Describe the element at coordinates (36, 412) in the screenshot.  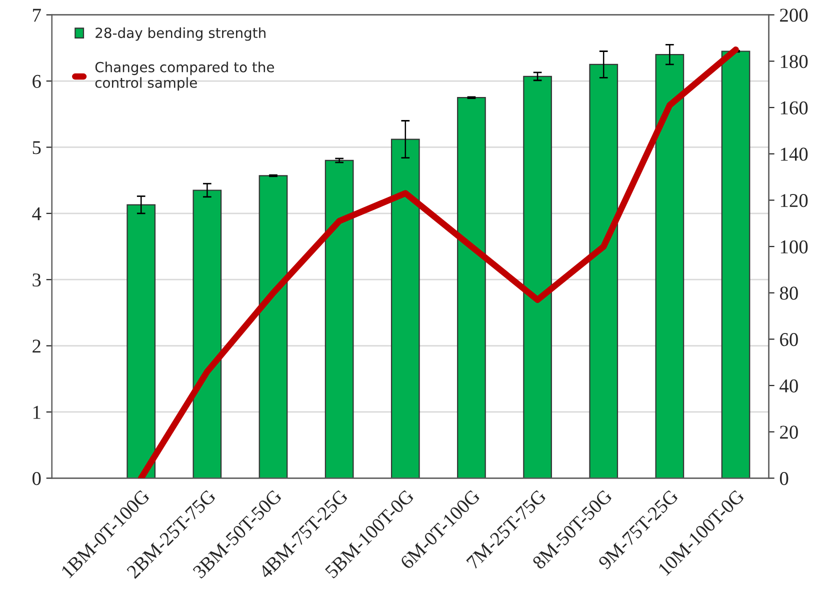
I see `y-tick-label: 1` at that location.